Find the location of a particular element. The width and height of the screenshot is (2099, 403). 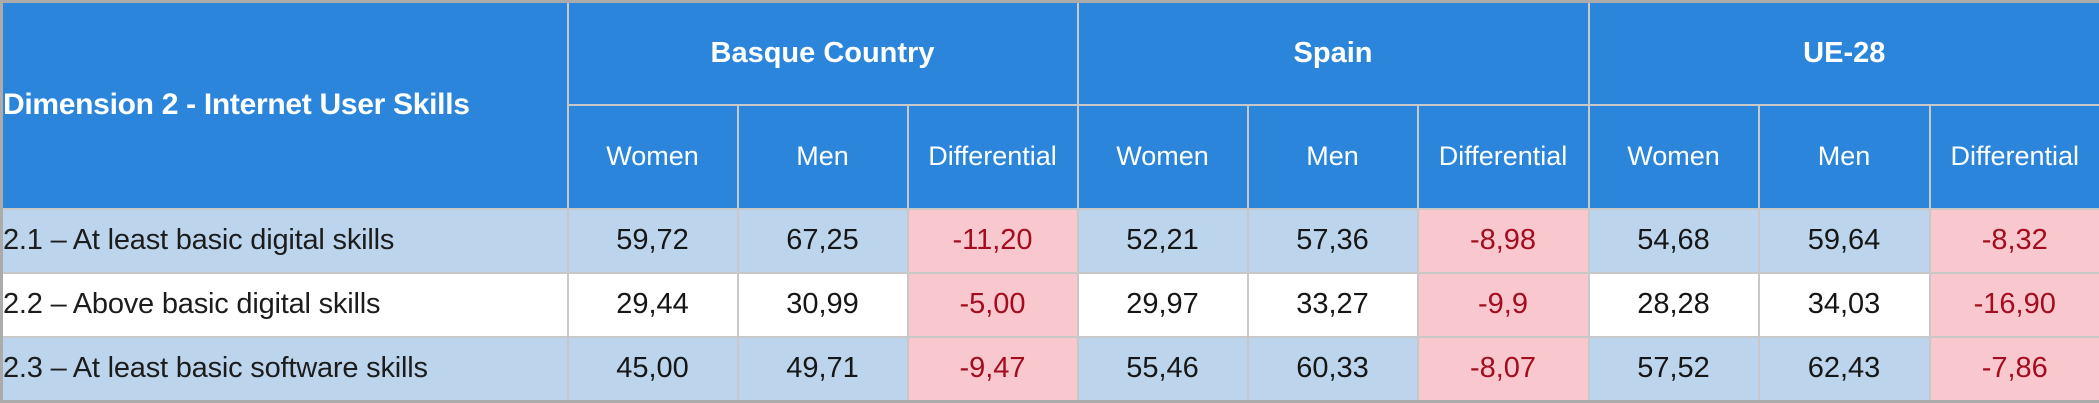

value-cell: 29,97 is located at coordinates (1163, 305).